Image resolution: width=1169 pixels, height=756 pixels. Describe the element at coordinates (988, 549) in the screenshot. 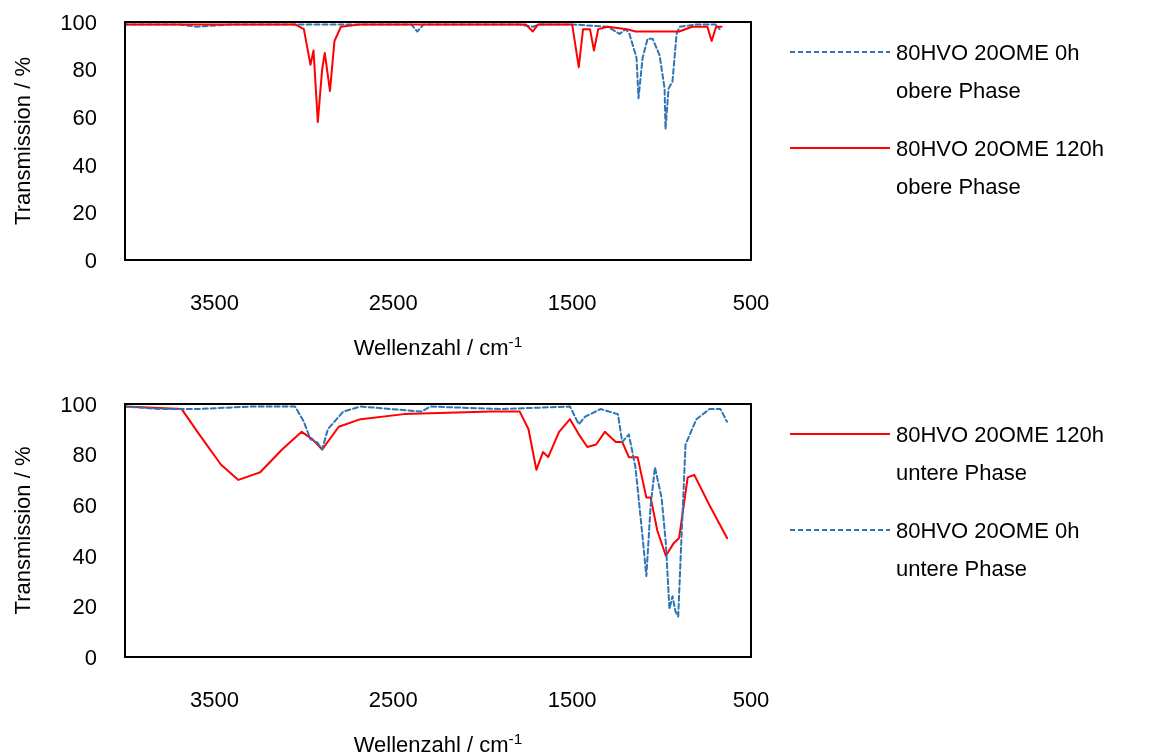

I see `legend-label: 80HVO 20OME 0h untere Phase` at that location.